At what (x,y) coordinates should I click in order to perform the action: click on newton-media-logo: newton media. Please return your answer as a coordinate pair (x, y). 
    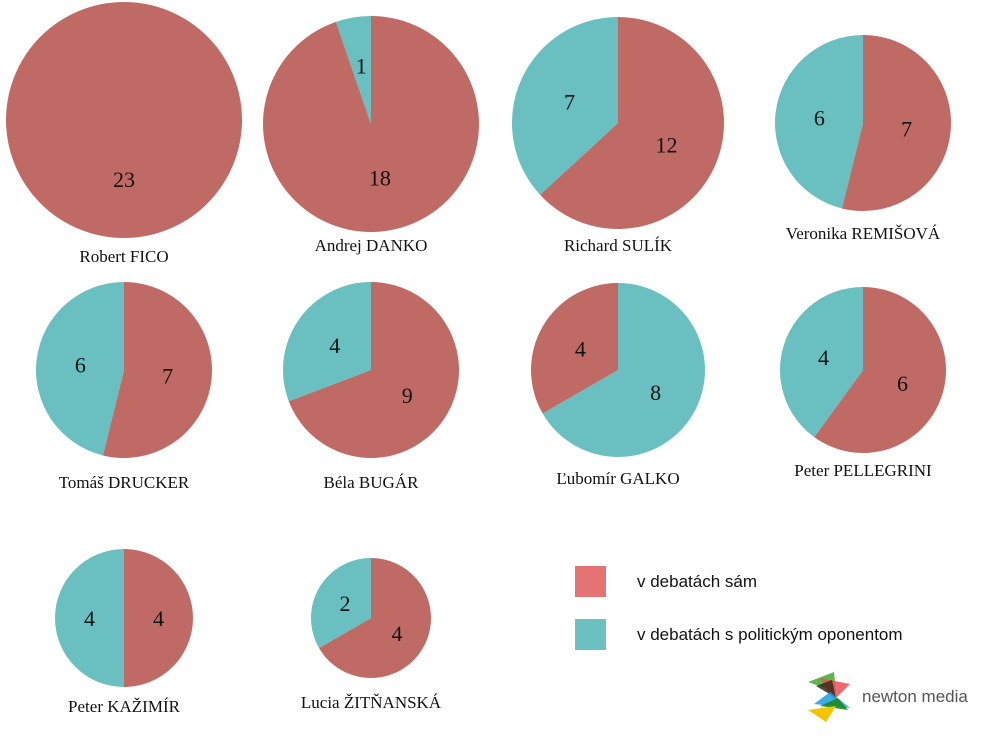
    Looking at the image, I should click on (887, 697).